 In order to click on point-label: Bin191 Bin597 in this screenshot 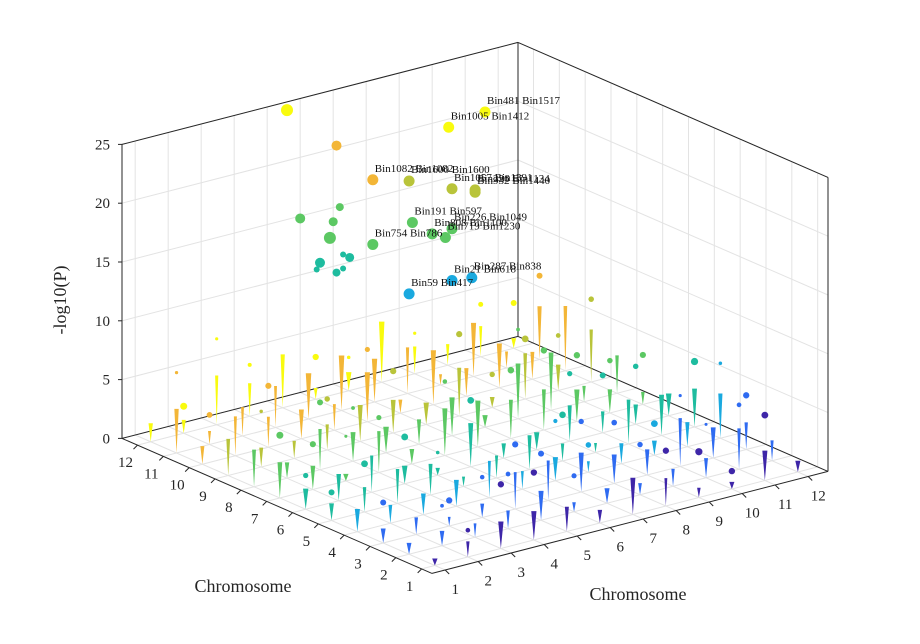, I will do `click(448, 211)`.